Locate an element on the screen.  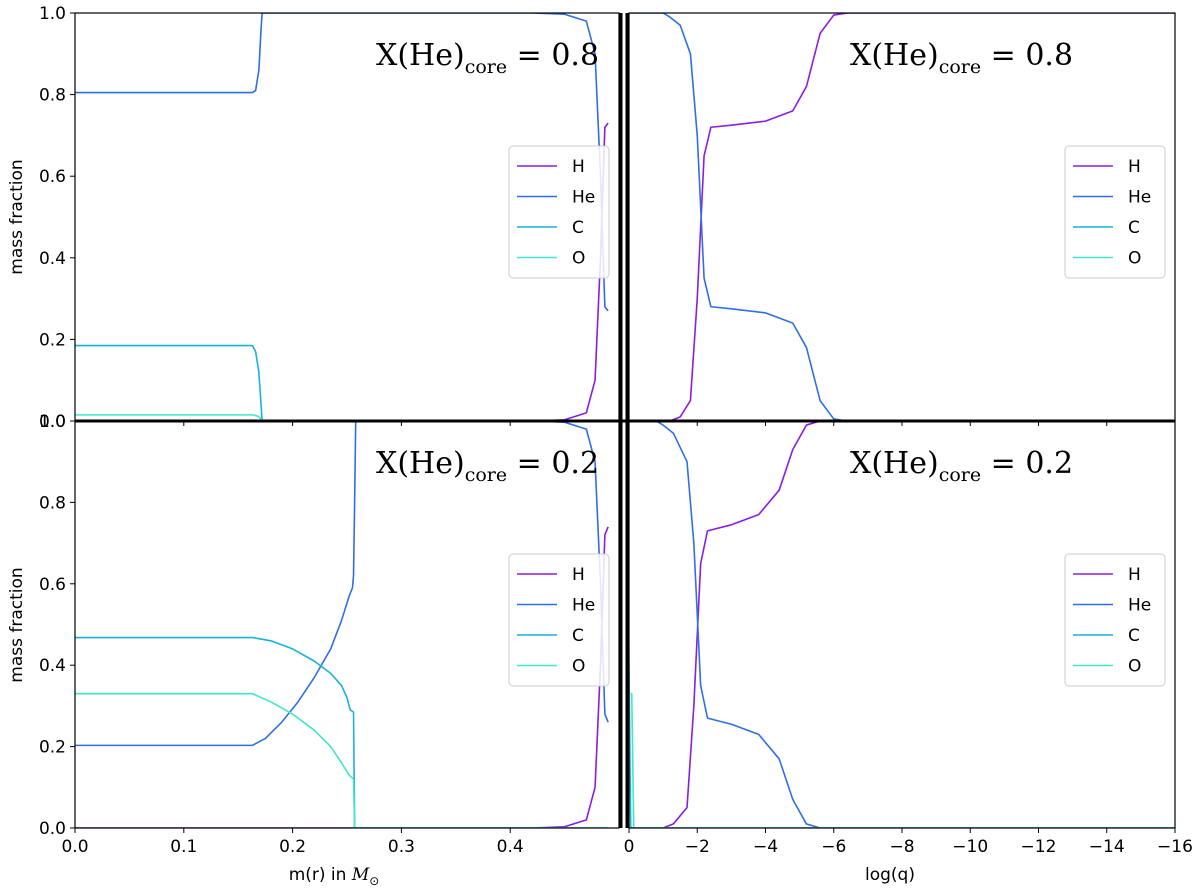
x-axis-label-subscript: ⊙ is located at coordinates (374, 881).